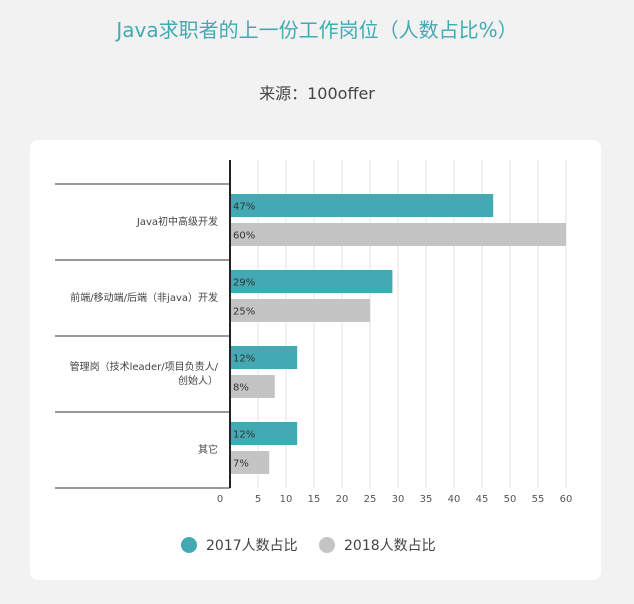  Describe the element at coordinates (342, 499) in the screenshot. I see `x-tick-label: 20` at that location.